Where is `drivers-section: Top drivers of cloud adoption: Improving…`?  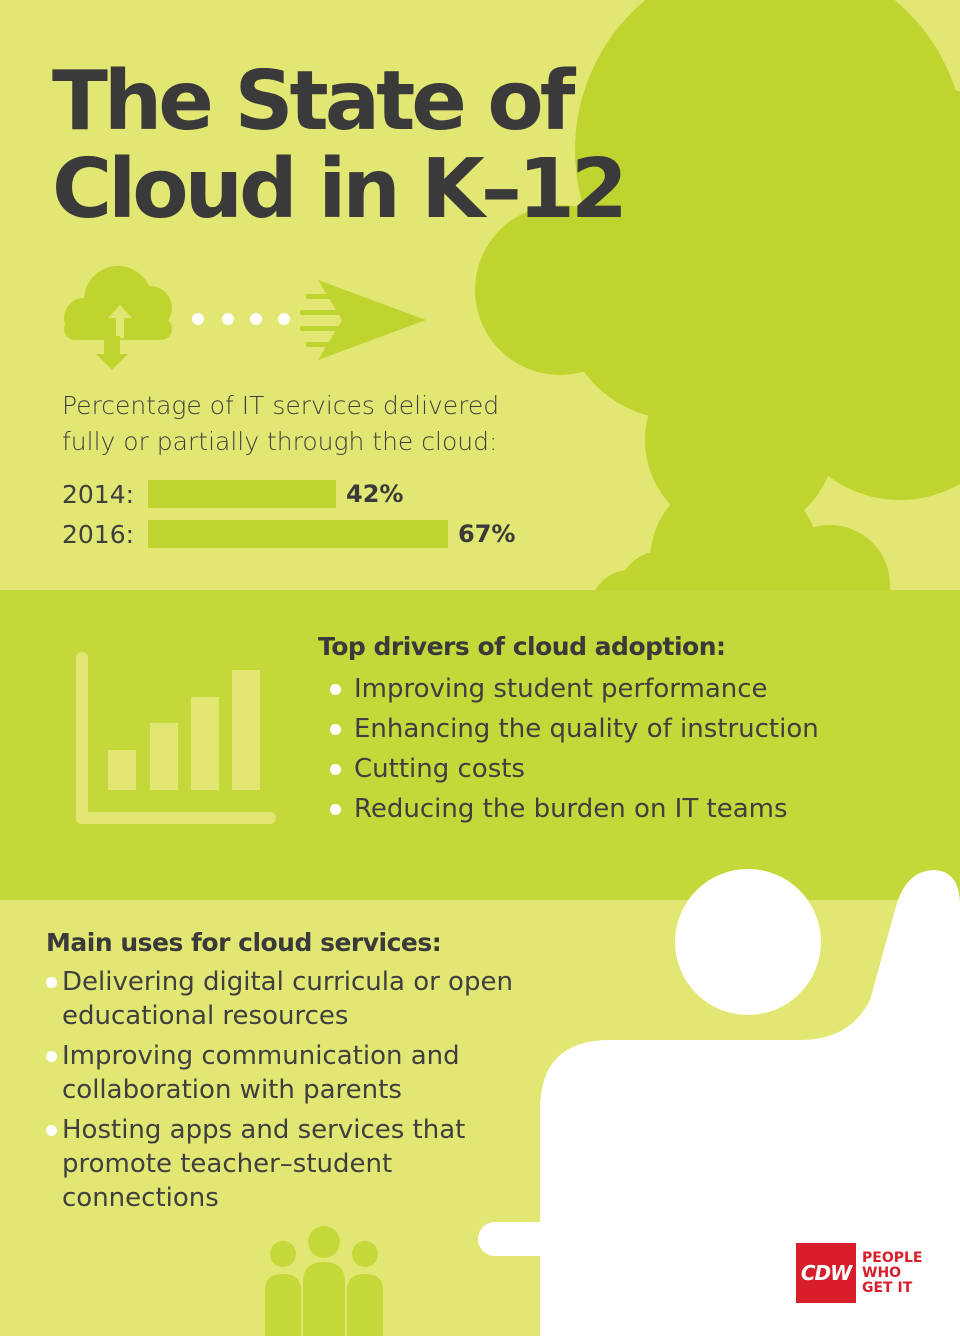 drivers-section: Top drivers of cloud adoption: Improving… is located at coordinates (568, 730).